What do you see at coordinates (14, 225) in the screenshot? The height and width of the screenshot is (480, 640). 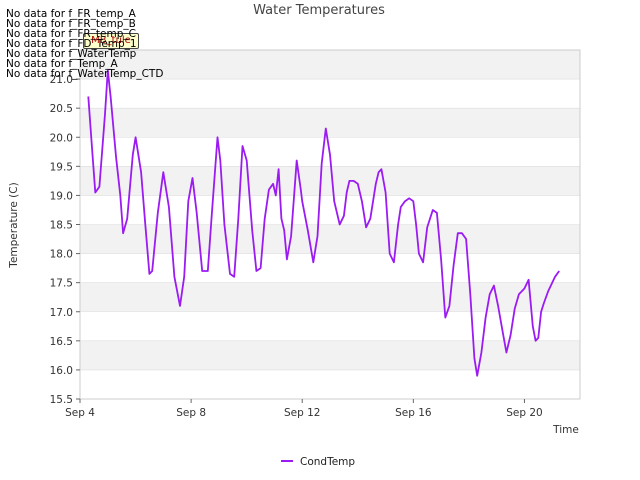 I see `y-axis-label: Temperature (C)` at bounding box center [14, 225].